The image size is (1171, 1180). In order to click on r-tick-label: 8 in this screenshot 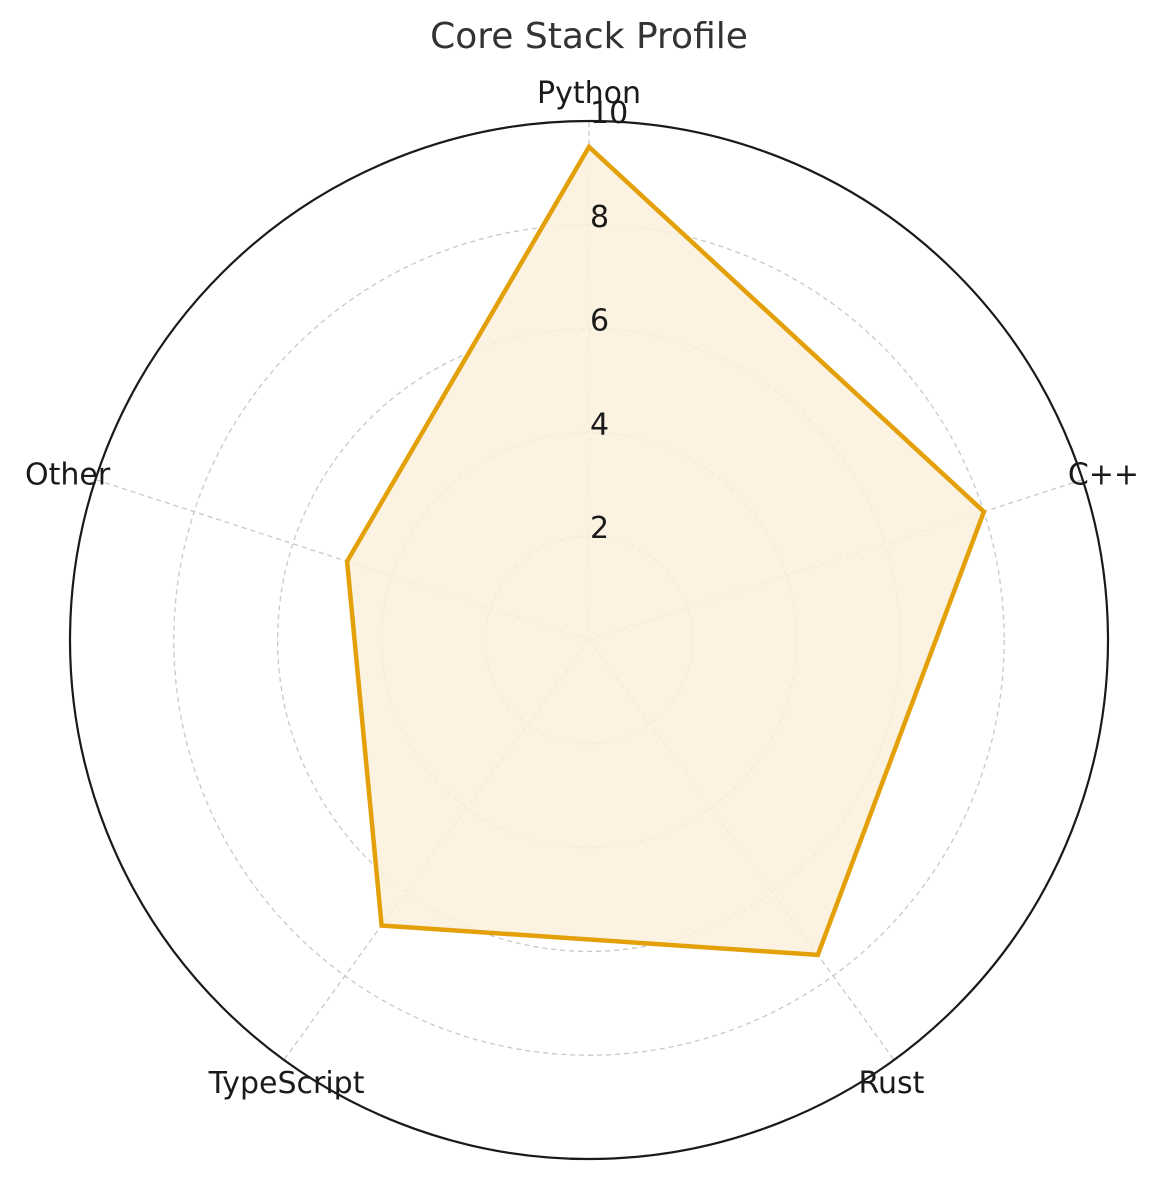, I will do `click(599, 217)`.